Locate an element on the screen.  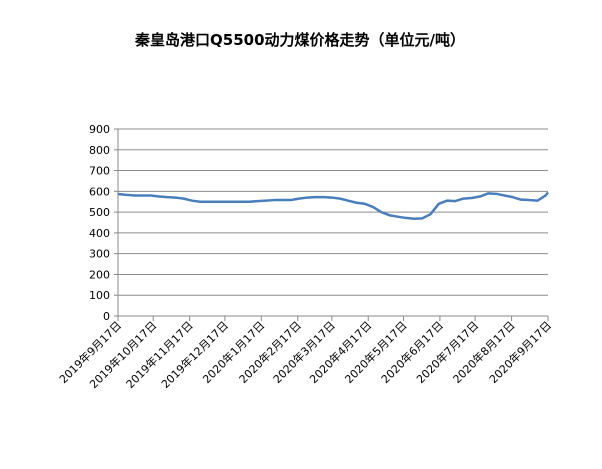
x-tick-label: 2020年6月17日 is located at coordinates (412, 352).